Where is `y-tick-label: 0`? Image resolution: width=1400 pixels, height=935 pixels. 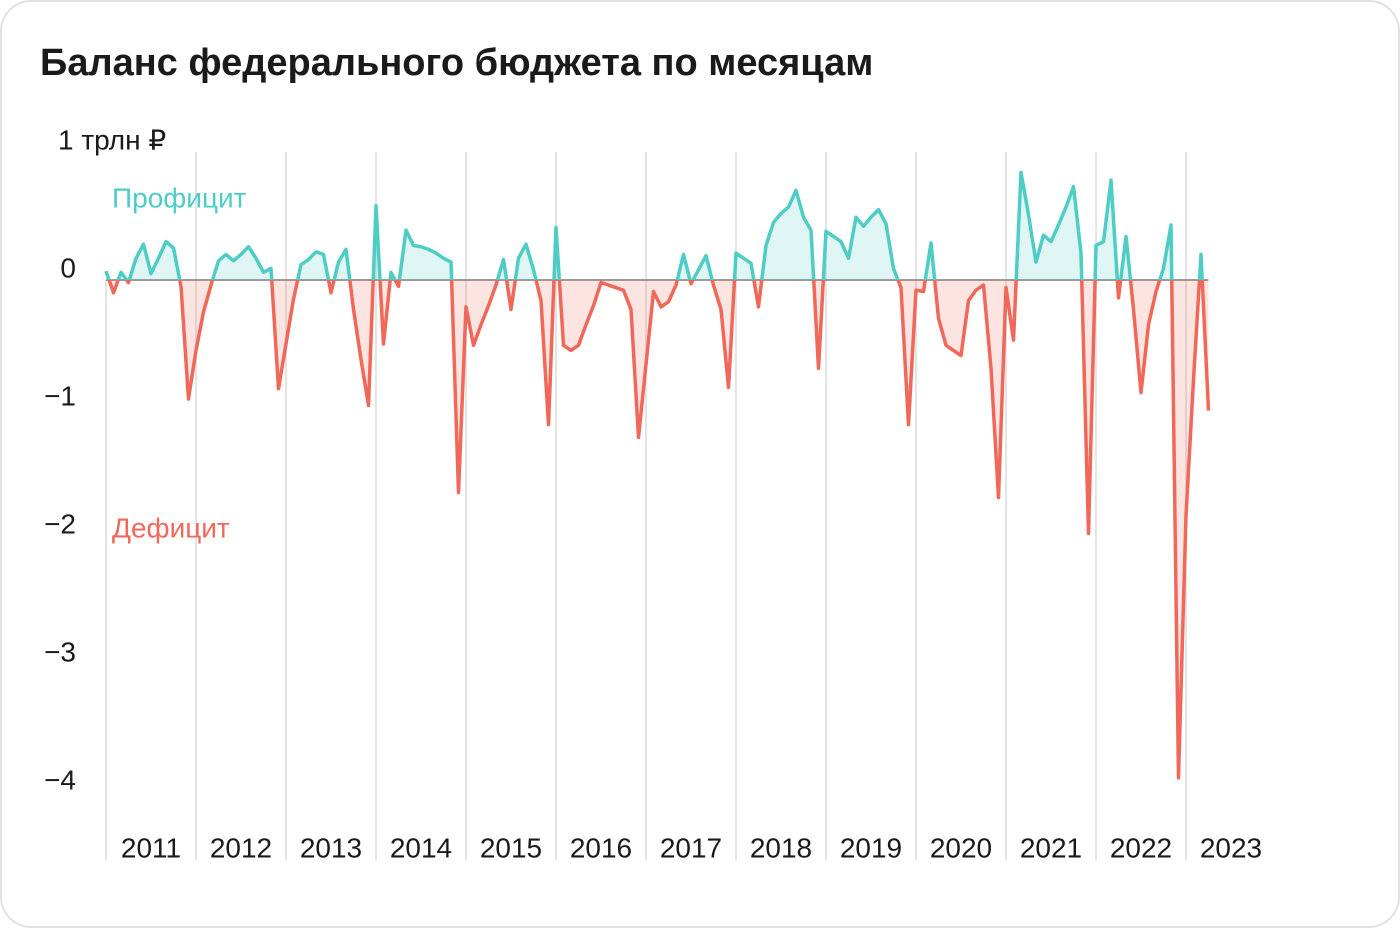
y-tick-label: 0 is located at coordinates (68, 267).